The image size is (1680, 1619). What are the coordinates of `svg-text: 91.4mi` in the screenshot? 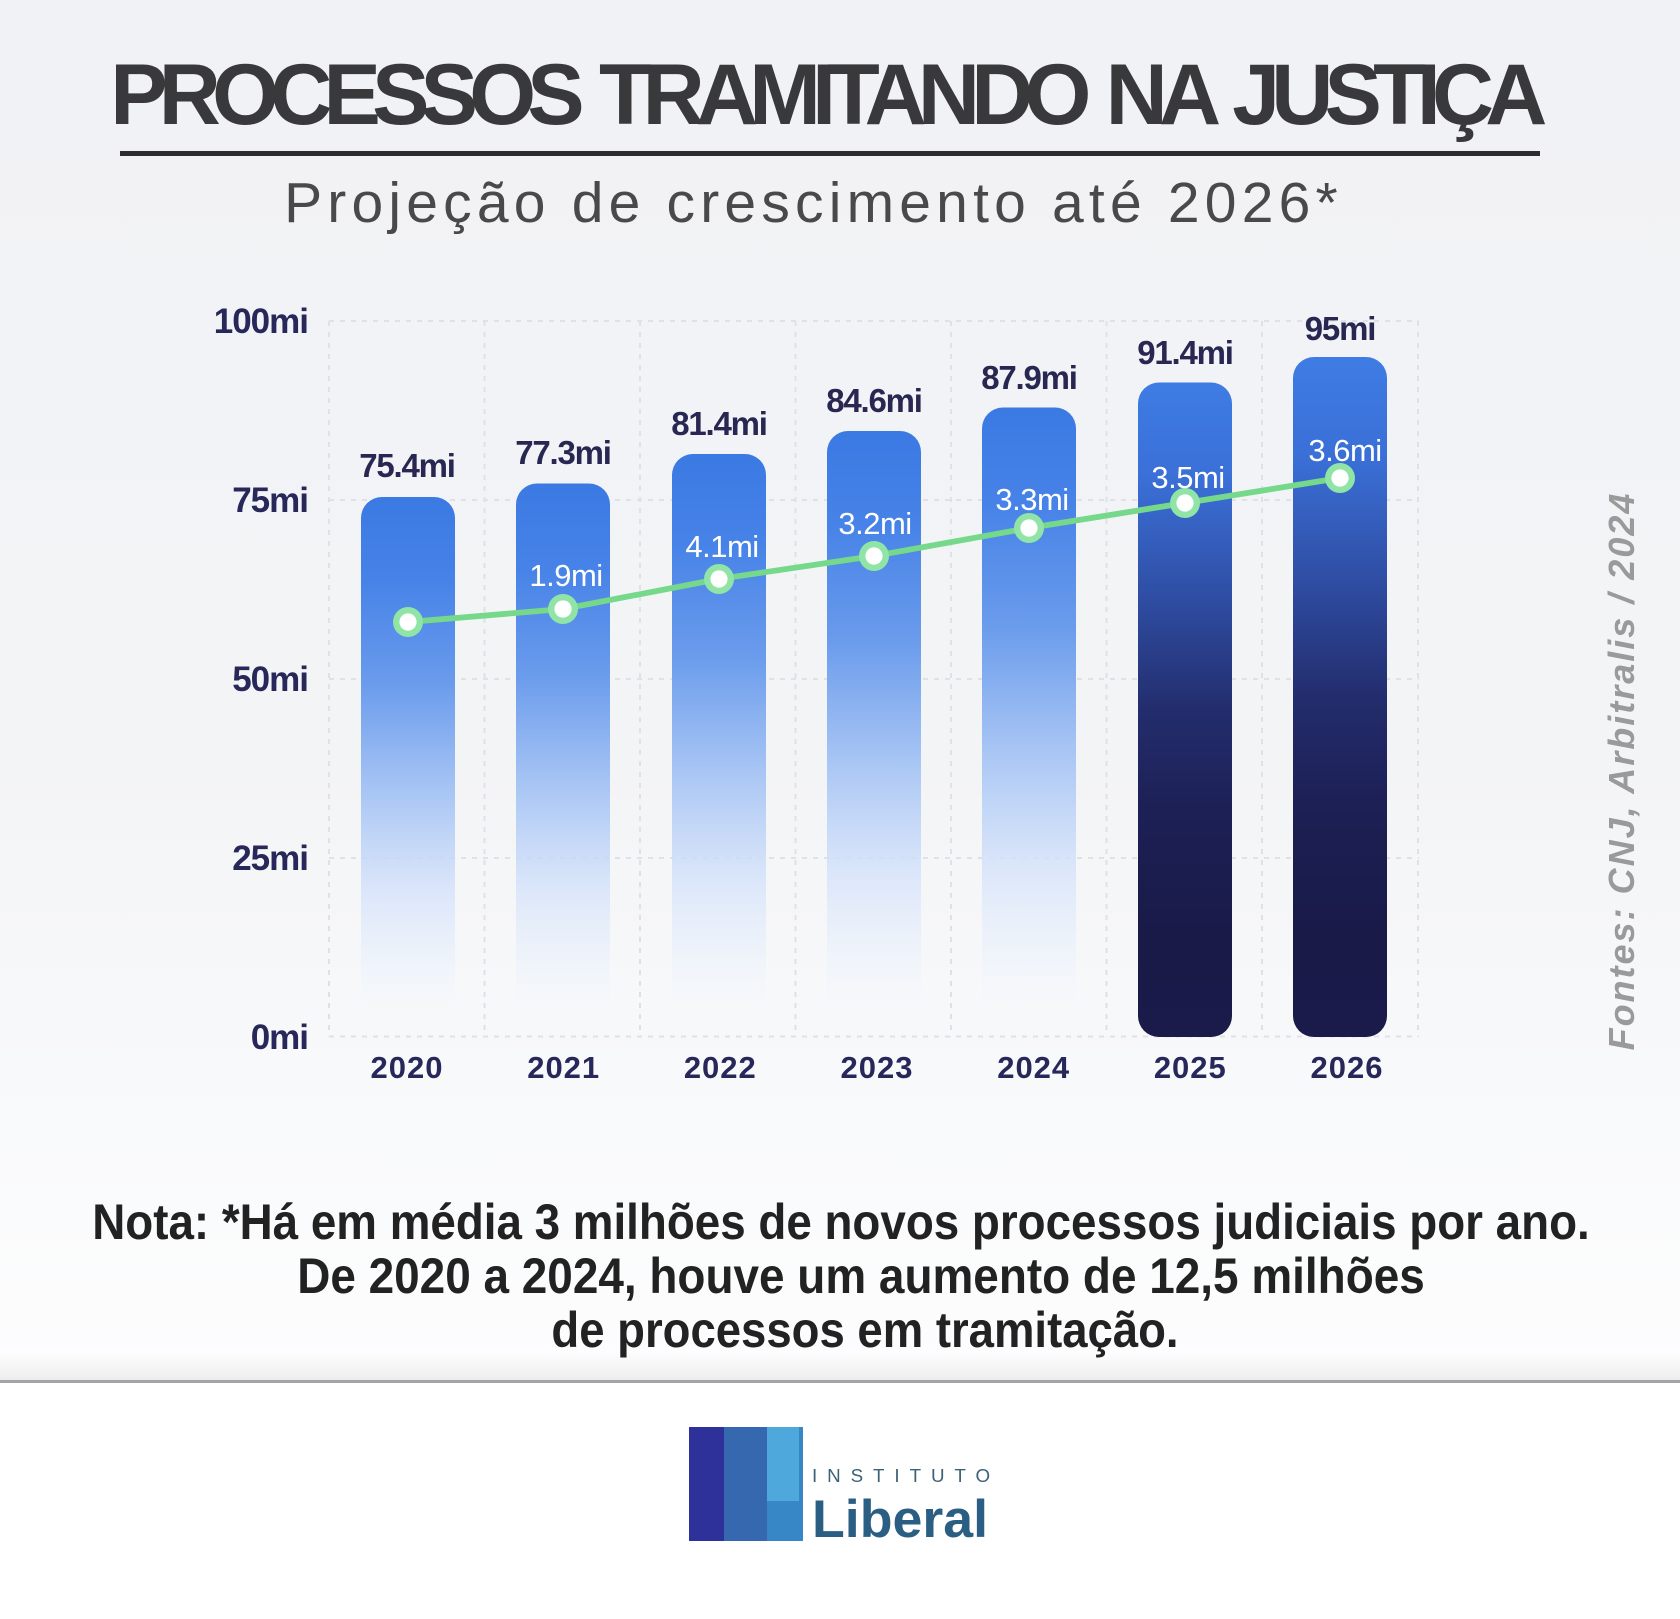 It's located at (1185, 352).